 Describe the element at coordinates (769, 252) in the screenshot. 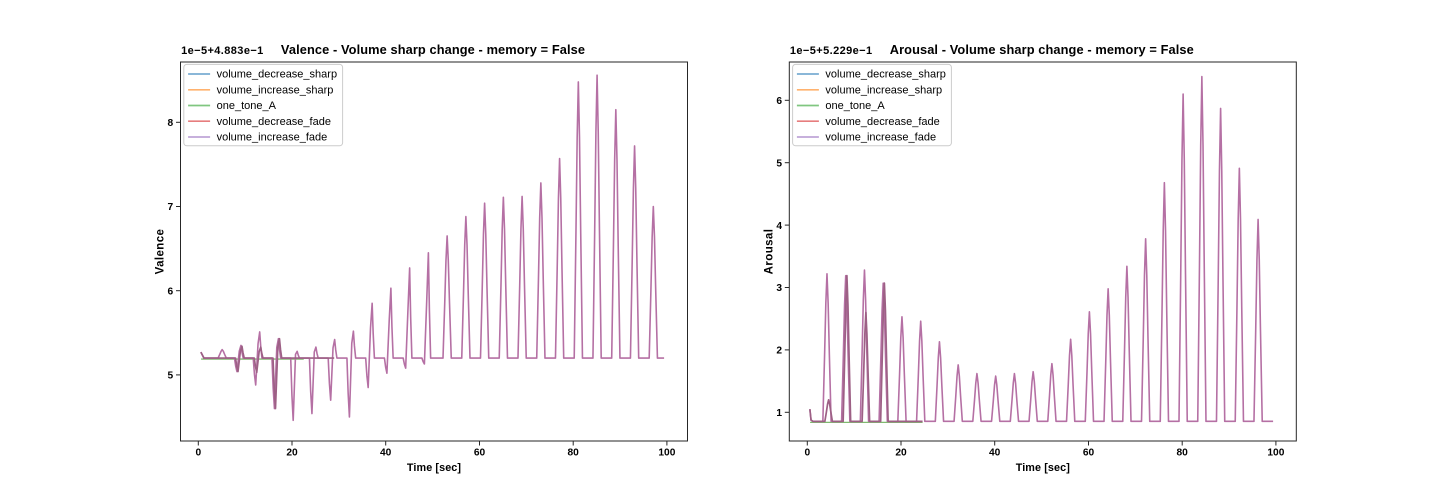

I see `svg-text: Arousal` at that location.